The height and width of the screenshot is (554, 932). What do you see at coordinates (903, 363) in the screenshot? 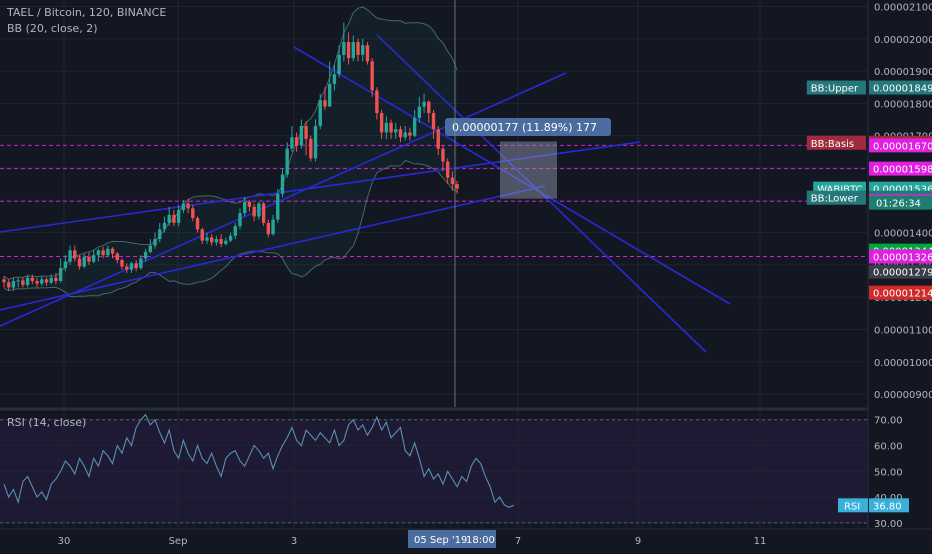
I see `price-tick-label: 0.00001000` at bounding box center [903, 363].